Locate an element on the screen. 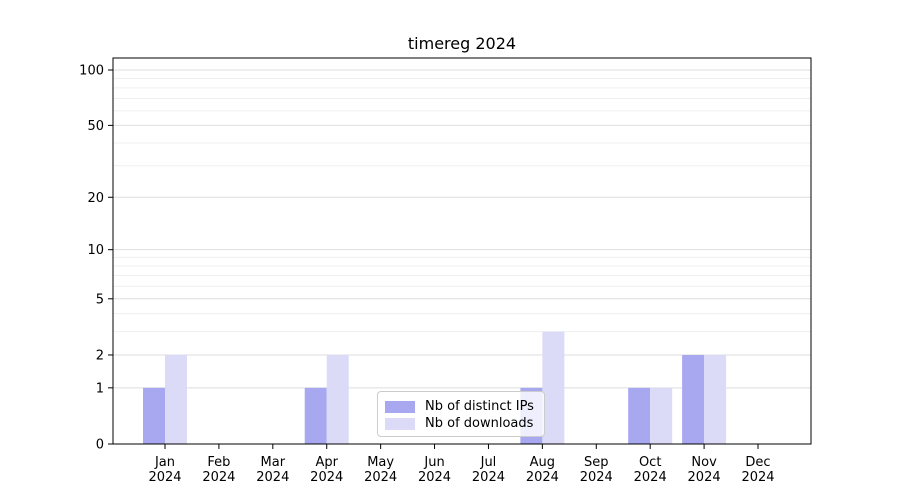  bar-downloads-aug is located at coordinates (553, 387).